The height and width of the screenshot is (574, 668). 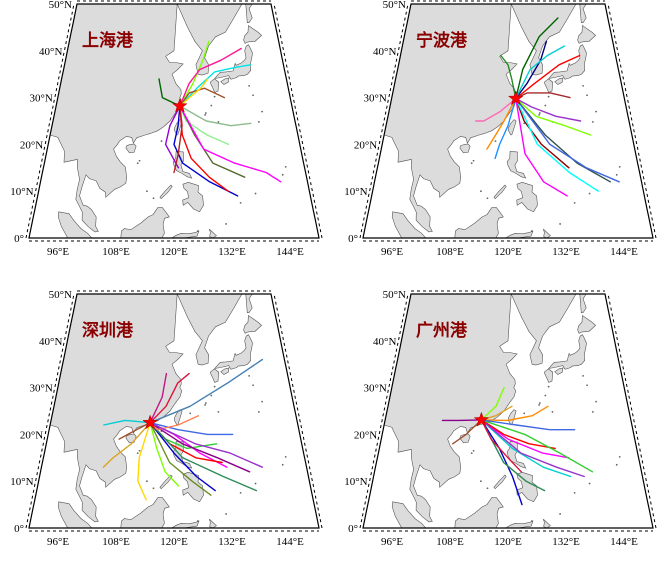 What do you see at coordinates (566, 252) in the screenshot?
I see `longitude-label: 132°E` at bounding box center [566, 252].